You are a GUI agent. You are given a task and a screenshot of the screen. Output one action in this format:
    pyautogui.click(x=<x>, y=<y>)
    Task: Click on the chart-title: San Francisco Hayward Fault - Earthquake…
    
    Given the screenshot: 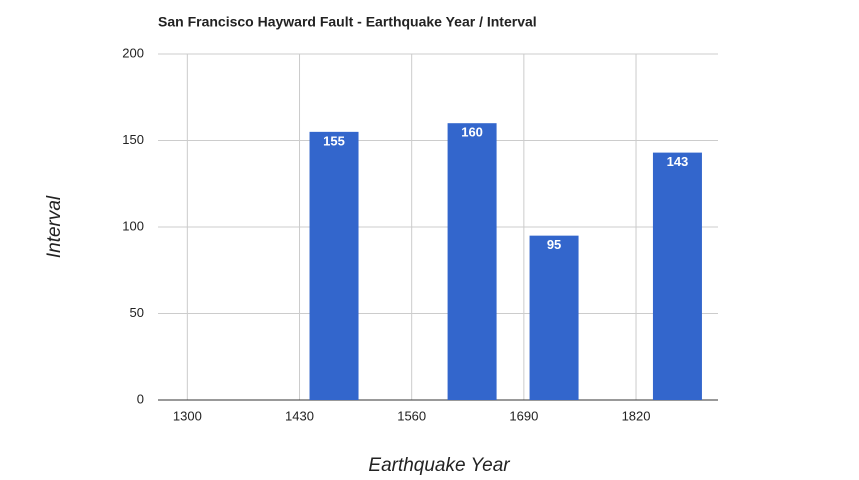 What is the action you would take?
    pyautogui.click(x=347, y=22)
    